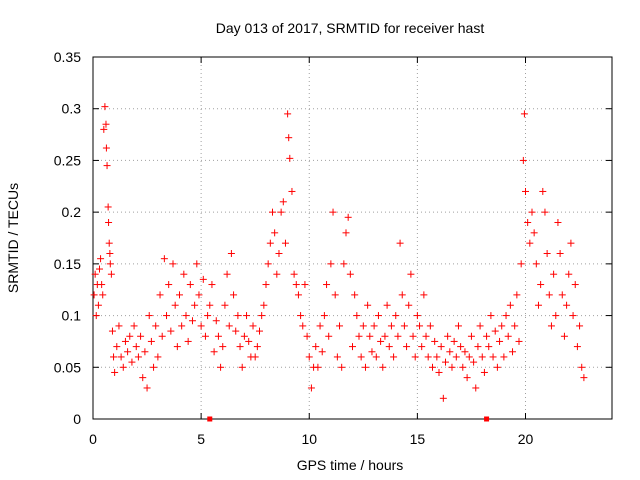  What do you see at coordinates (67, 160) in the screenshot?
I see `y-tick-label: 0.25` at bounding box center [67, 160].